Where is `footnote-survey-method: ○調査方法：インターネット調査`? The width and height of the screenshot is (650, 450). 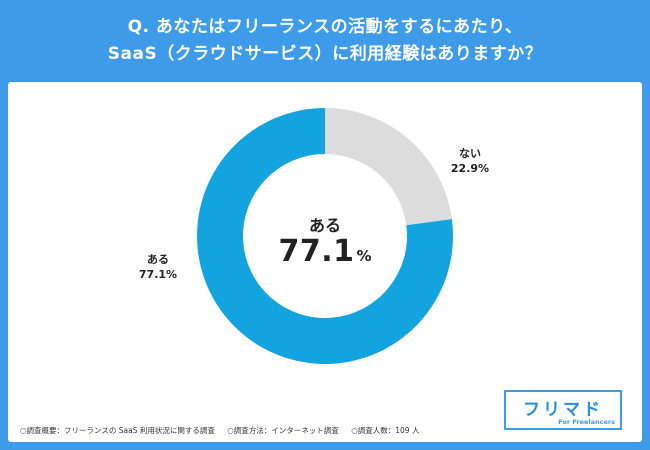
footnote-survey-method: ○調査方法：インターネット調査 is located at coordinates (283, 430).